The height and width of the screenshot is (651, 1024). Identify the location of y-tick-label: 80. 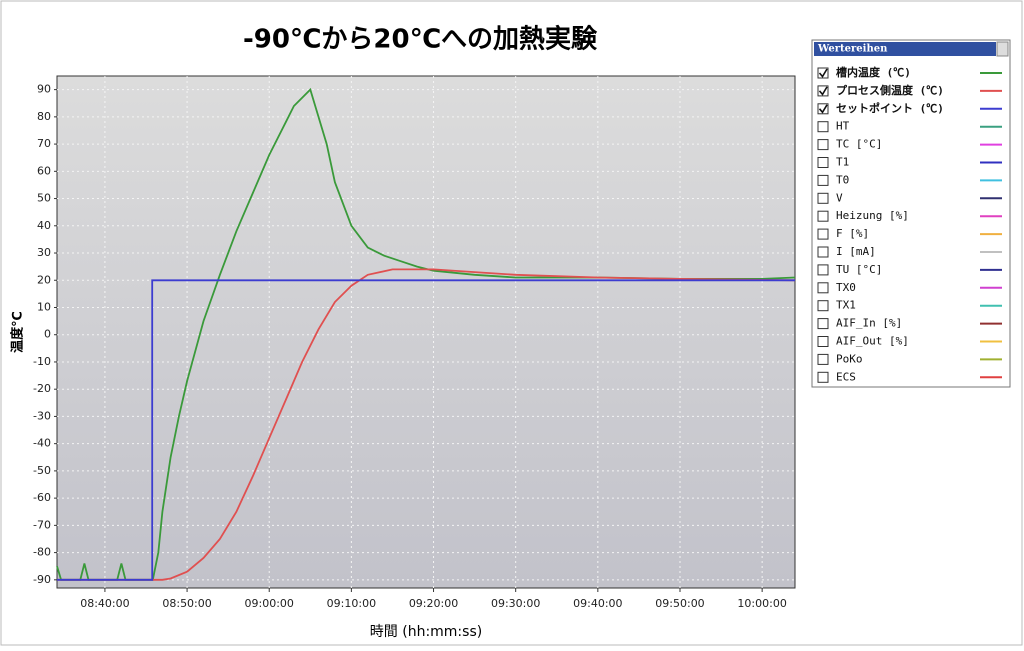
(44, 116).